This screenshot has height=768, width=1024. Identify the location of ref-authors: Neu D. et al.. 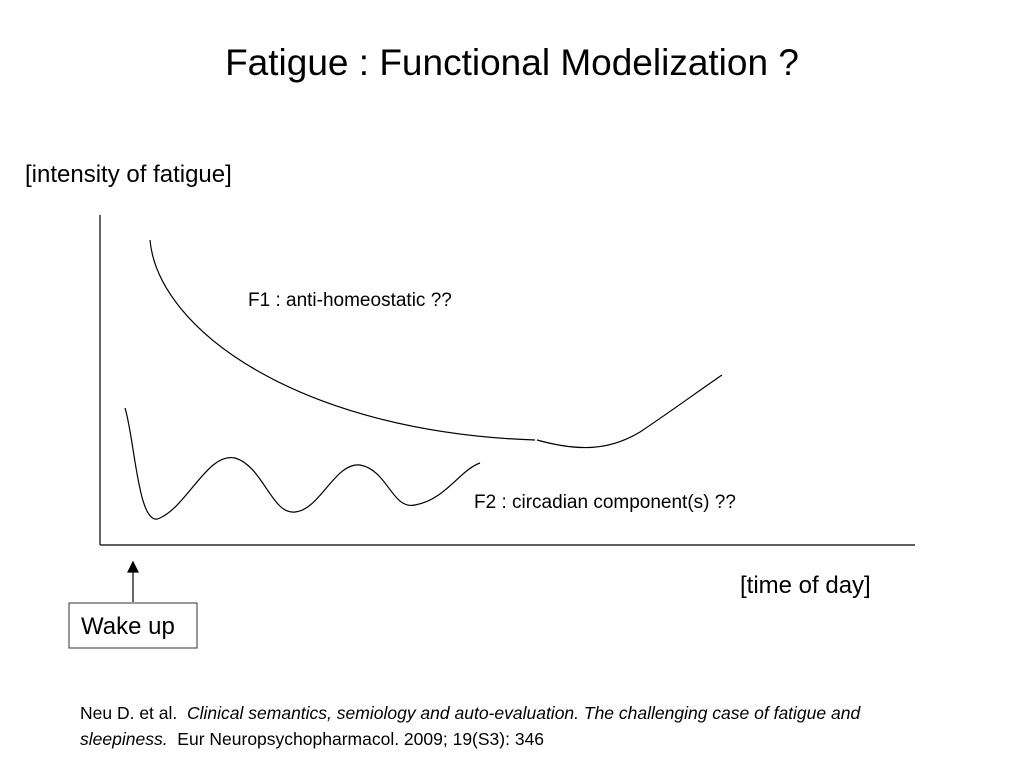
(129, 713).